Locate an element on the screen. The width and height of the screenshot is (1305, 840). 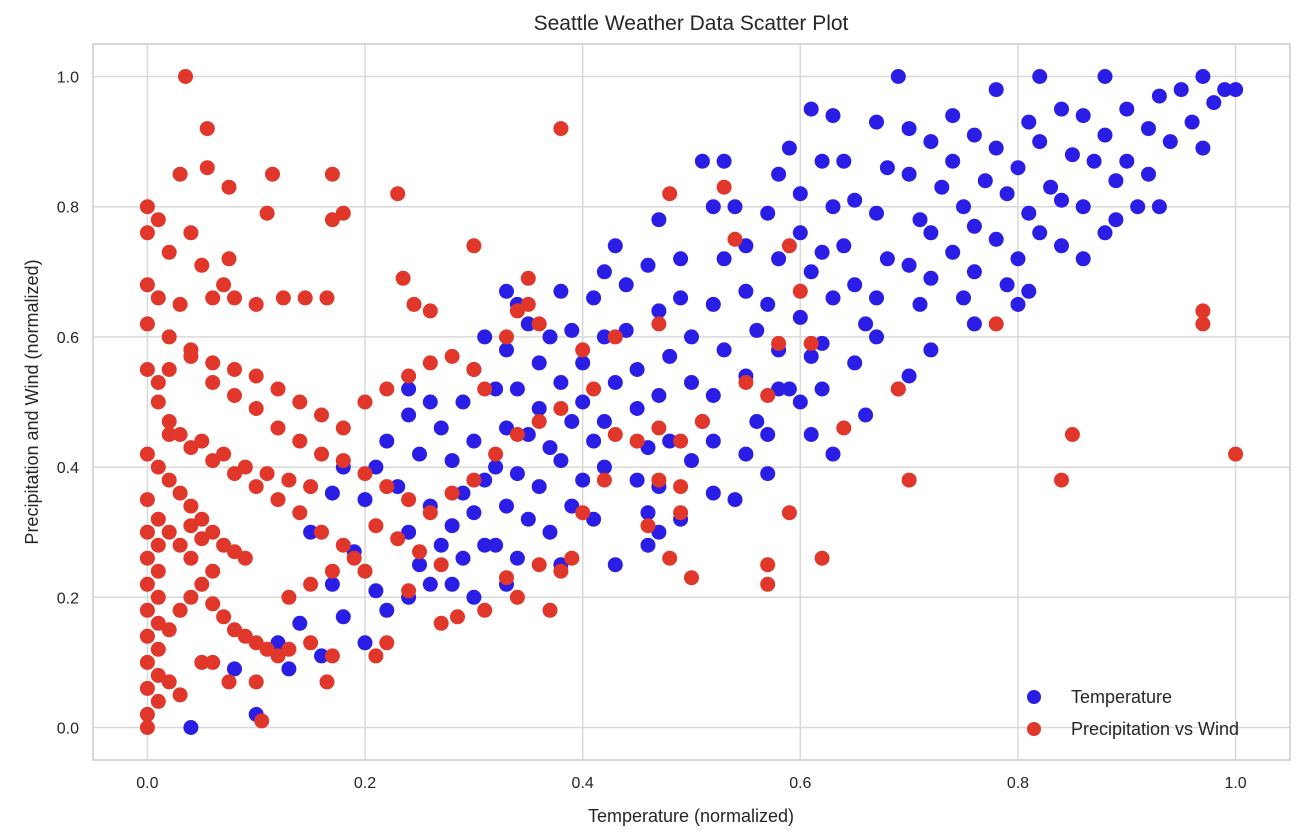
x-tick-label: 1.0 is located at coordinates (1235, 783).